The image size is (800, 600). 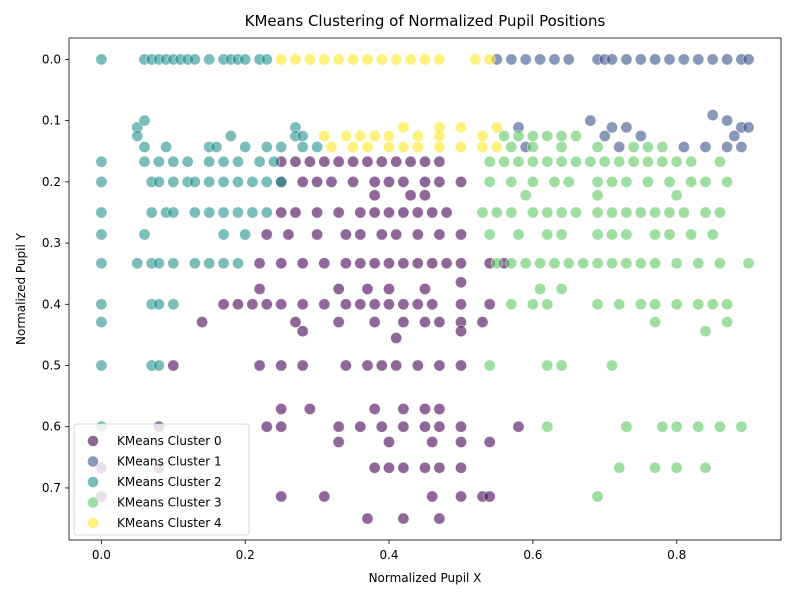 What do you see at coordinates (51, 488) in the screenshot?
I see `y-tick-label: 0.7` at bounding box center [51, 488].